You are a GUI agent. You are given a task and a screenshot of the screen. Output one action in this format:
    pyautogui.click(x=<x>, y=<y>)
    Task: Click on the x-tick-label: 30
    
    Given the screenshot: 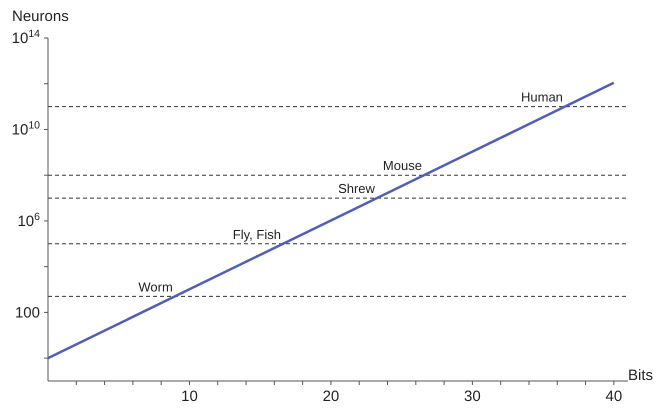 What is the action you would take?
    pyautogui.click(x=472, y=396)
    